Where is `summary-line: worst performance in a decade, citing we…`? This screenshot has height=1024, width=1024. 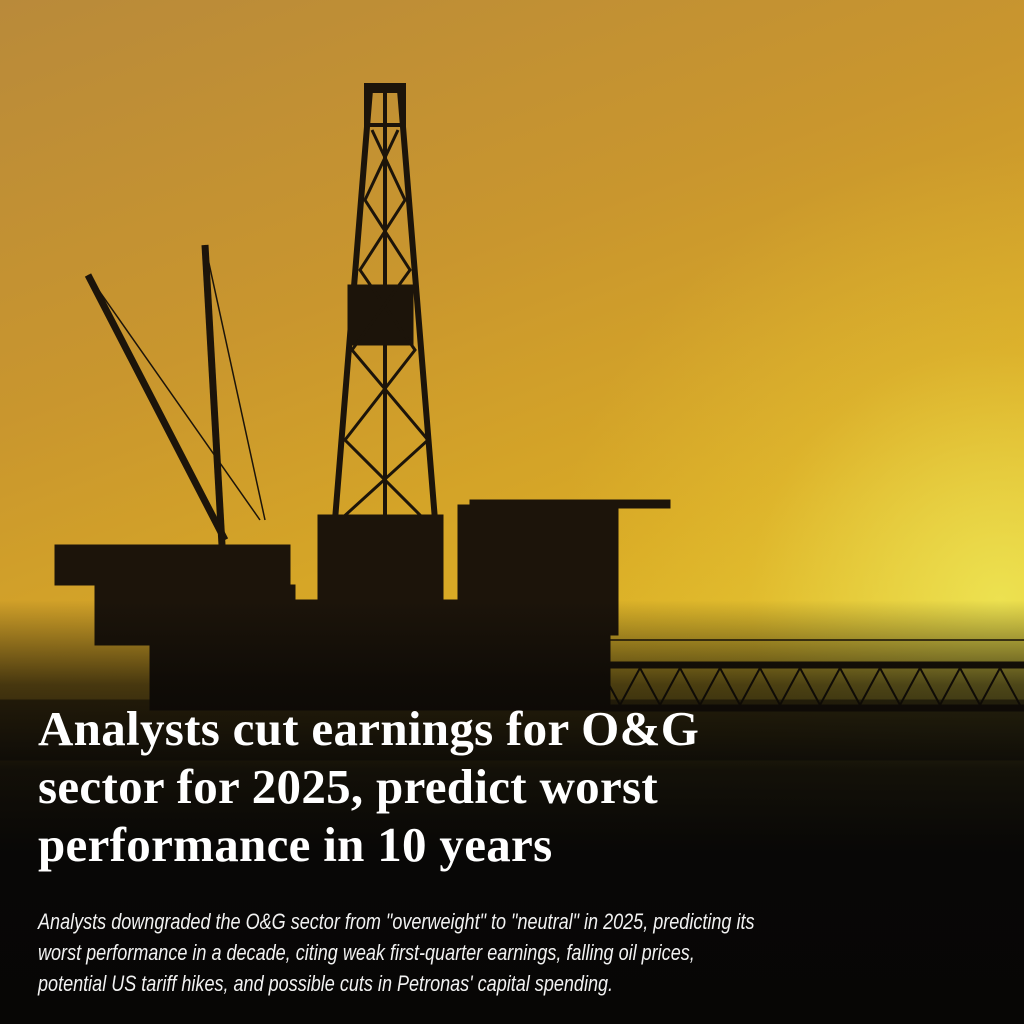
summary-line: worst performance in a decade, citing we… is located at coordinates (366, 952).